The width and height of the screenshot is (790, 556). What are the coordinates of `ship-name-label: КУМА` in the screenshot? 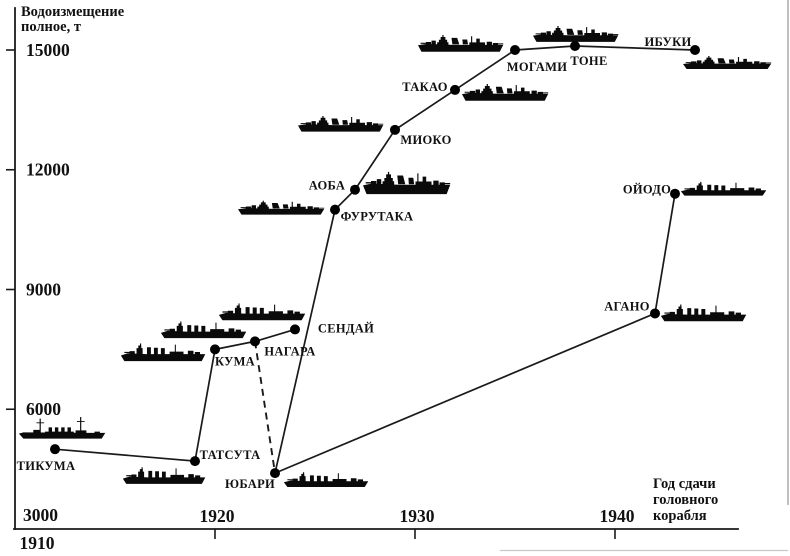 It's located at (235, 361).